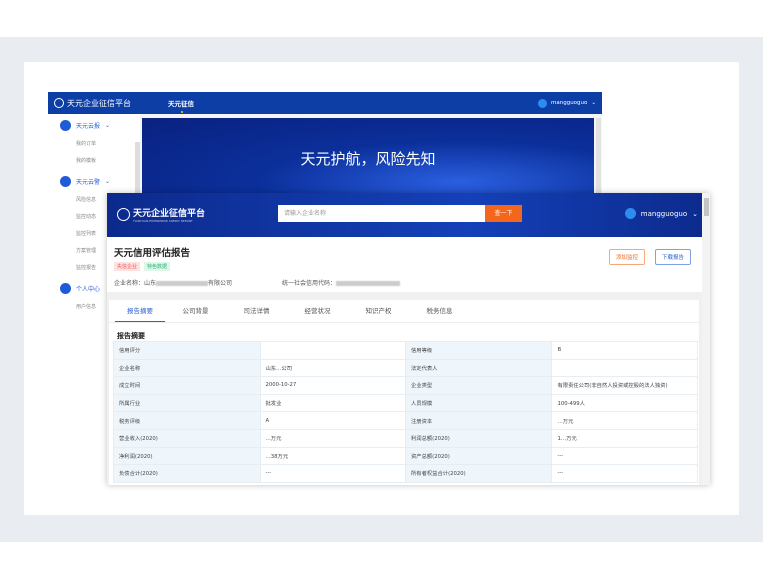 The width and height of the screenshot is (763, 576). What do you see at coordinates (478, 473) in the screenshot?
I see `cell-label: 所有者权益合计(2020)` at bounding box center [478, 473].